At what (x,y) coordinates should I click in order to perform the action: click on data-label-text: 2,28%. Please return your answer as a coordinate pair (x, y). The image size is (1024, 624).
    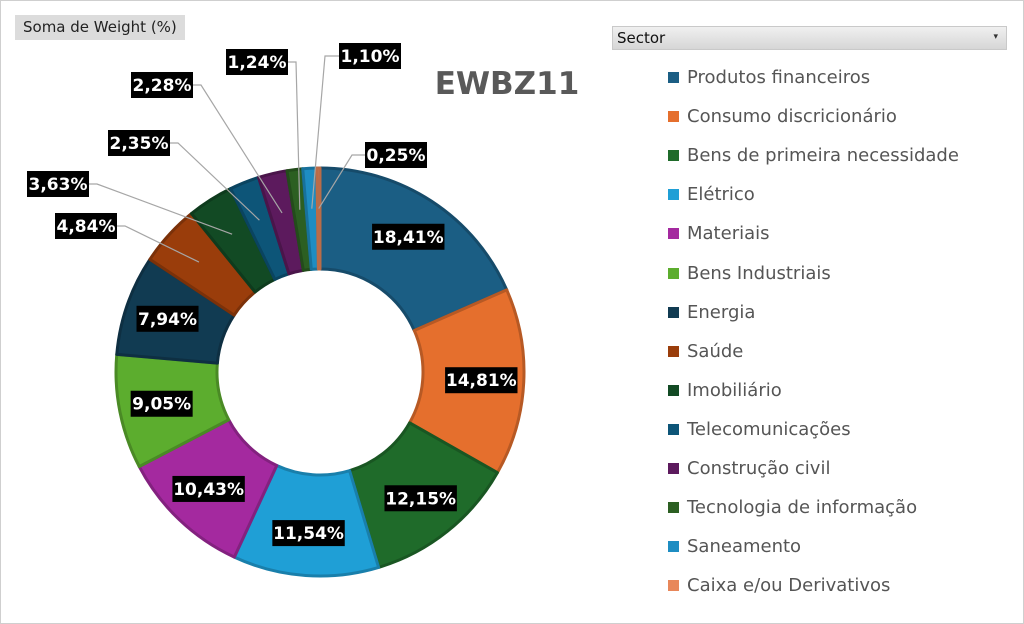
    Looking at the image, I should click on (162, 86).